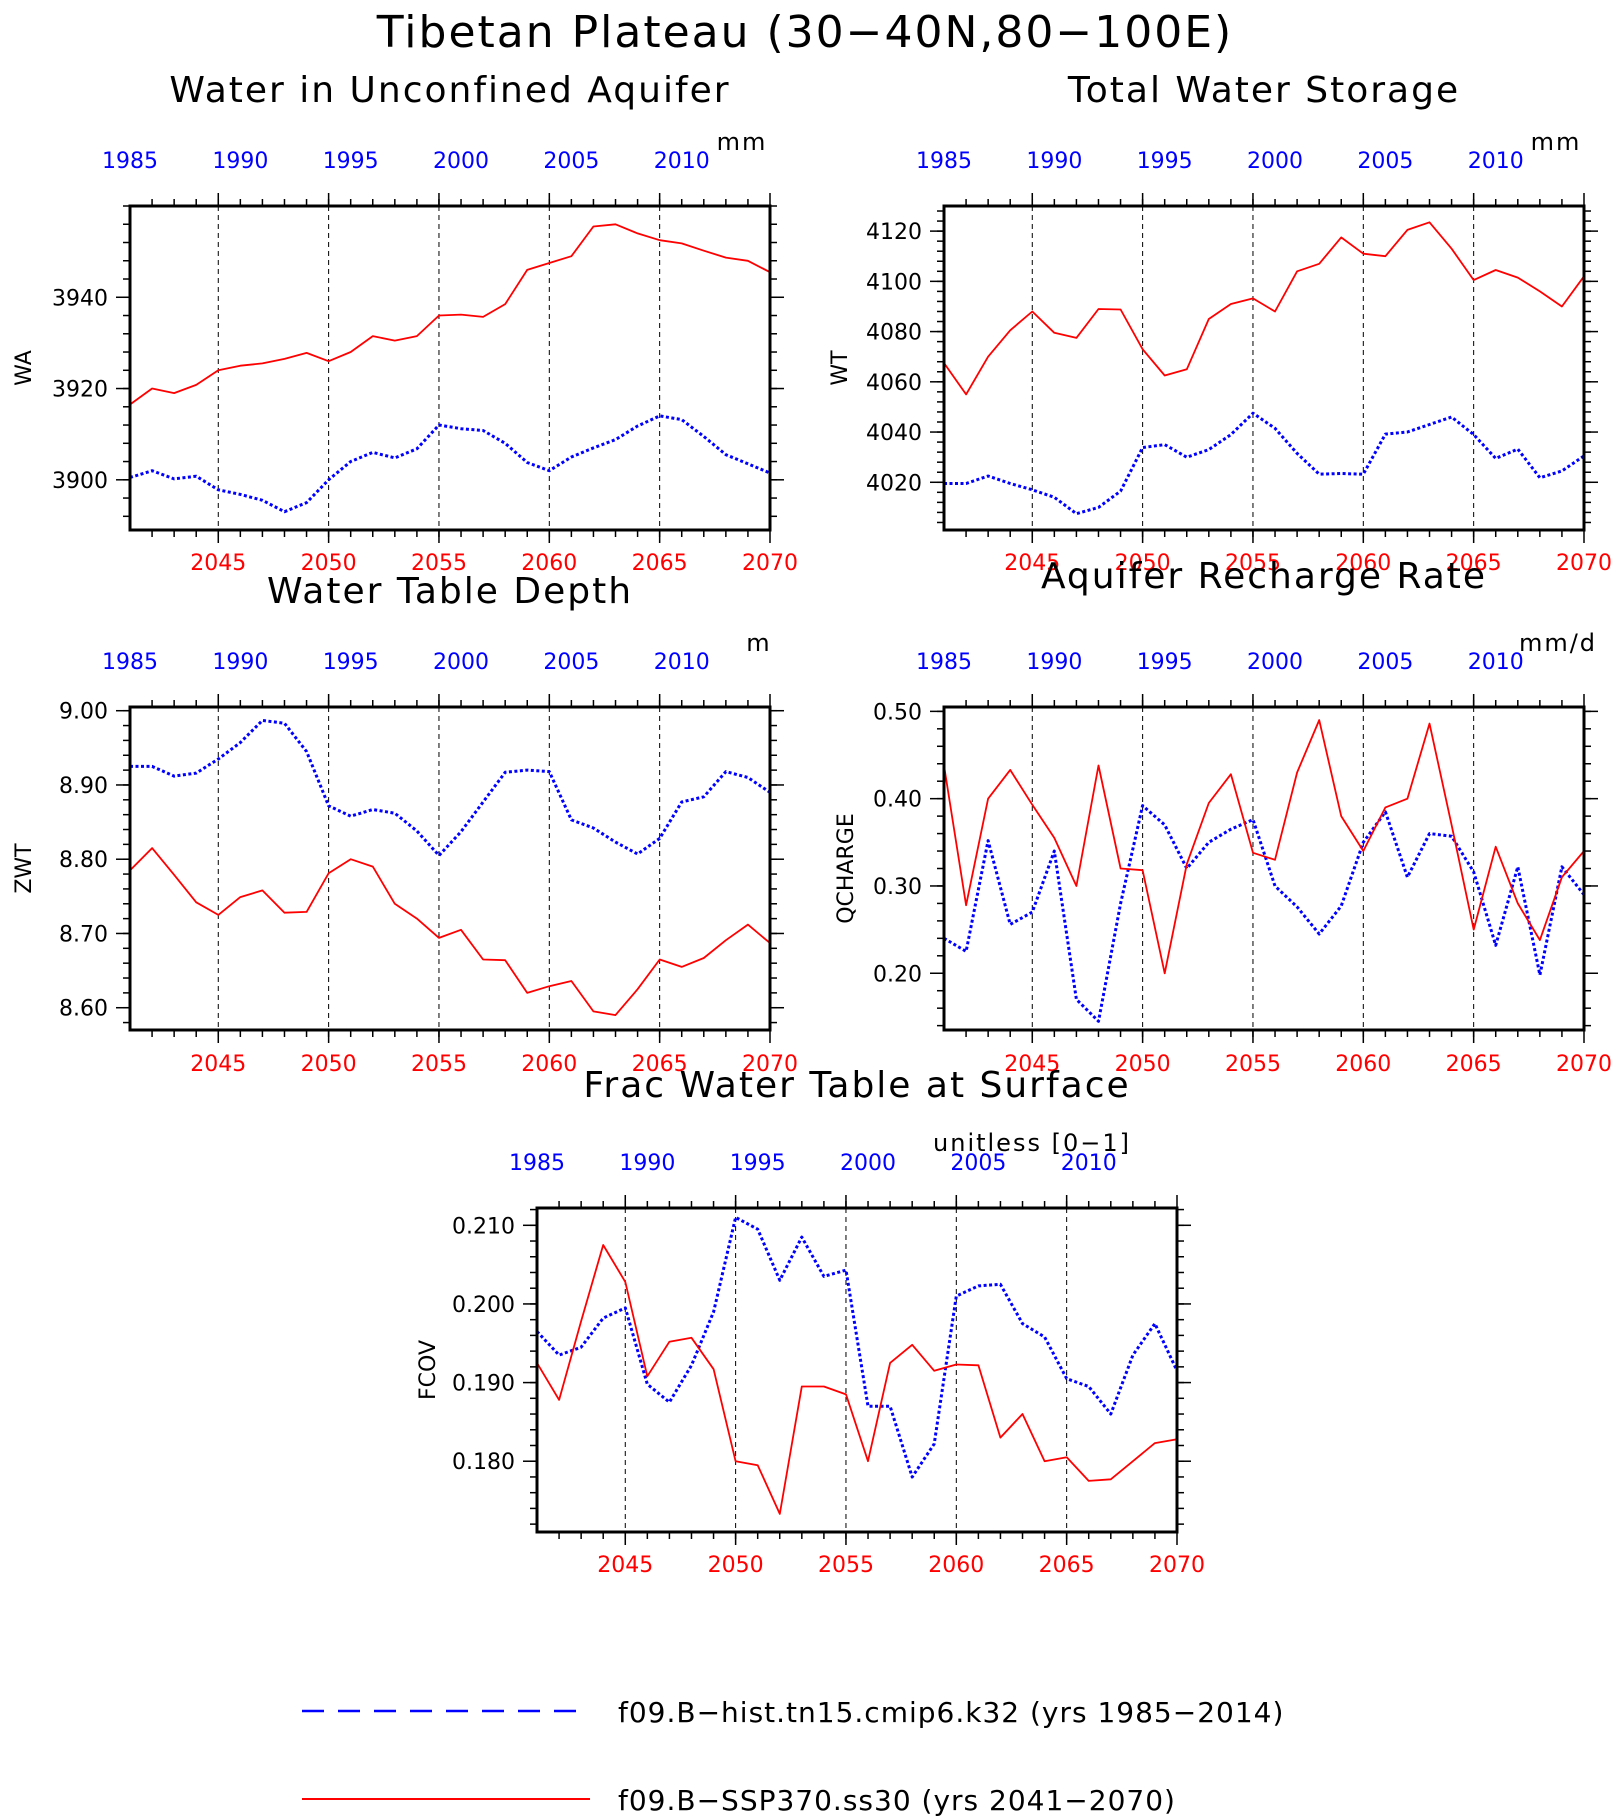  What do you see at coordinates (894, 333) in the screenshot?
I see `y-tick-label: 4080` at bounding box center [894, 333].